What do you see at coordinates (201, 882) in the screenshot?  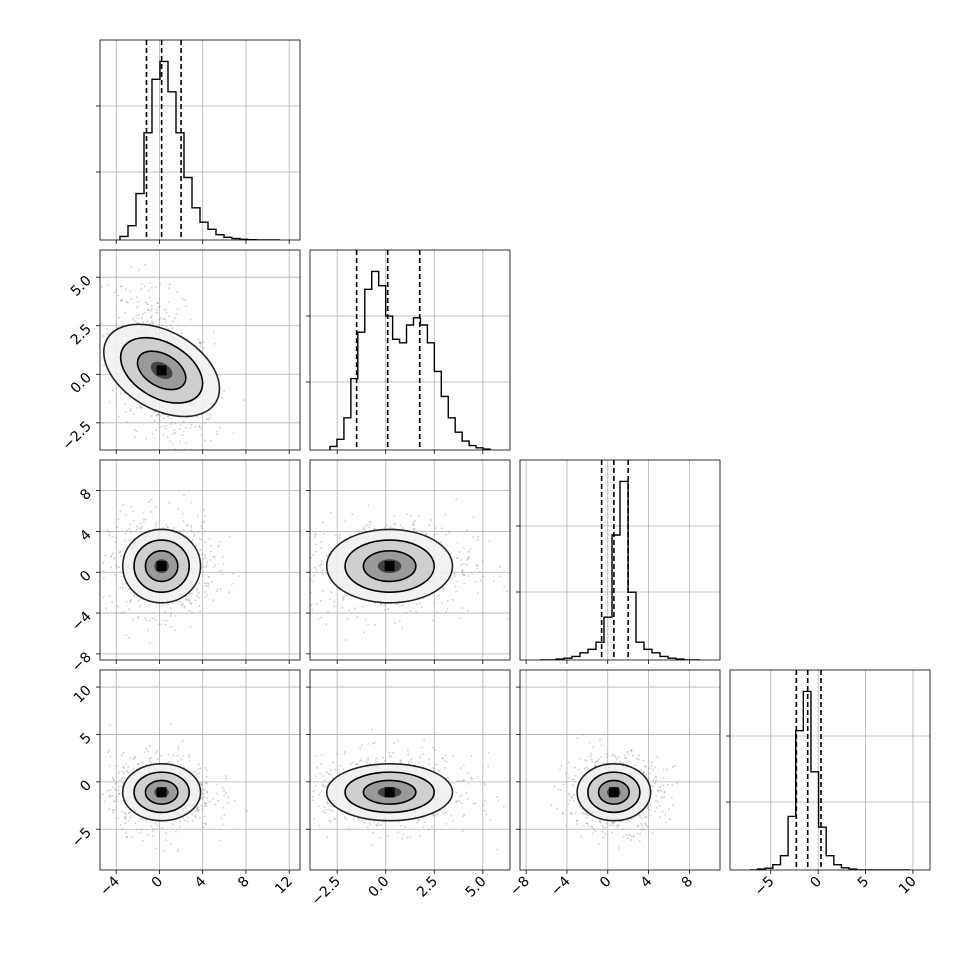 I see `xtick-label: 4` at bounding box center [201, 882].